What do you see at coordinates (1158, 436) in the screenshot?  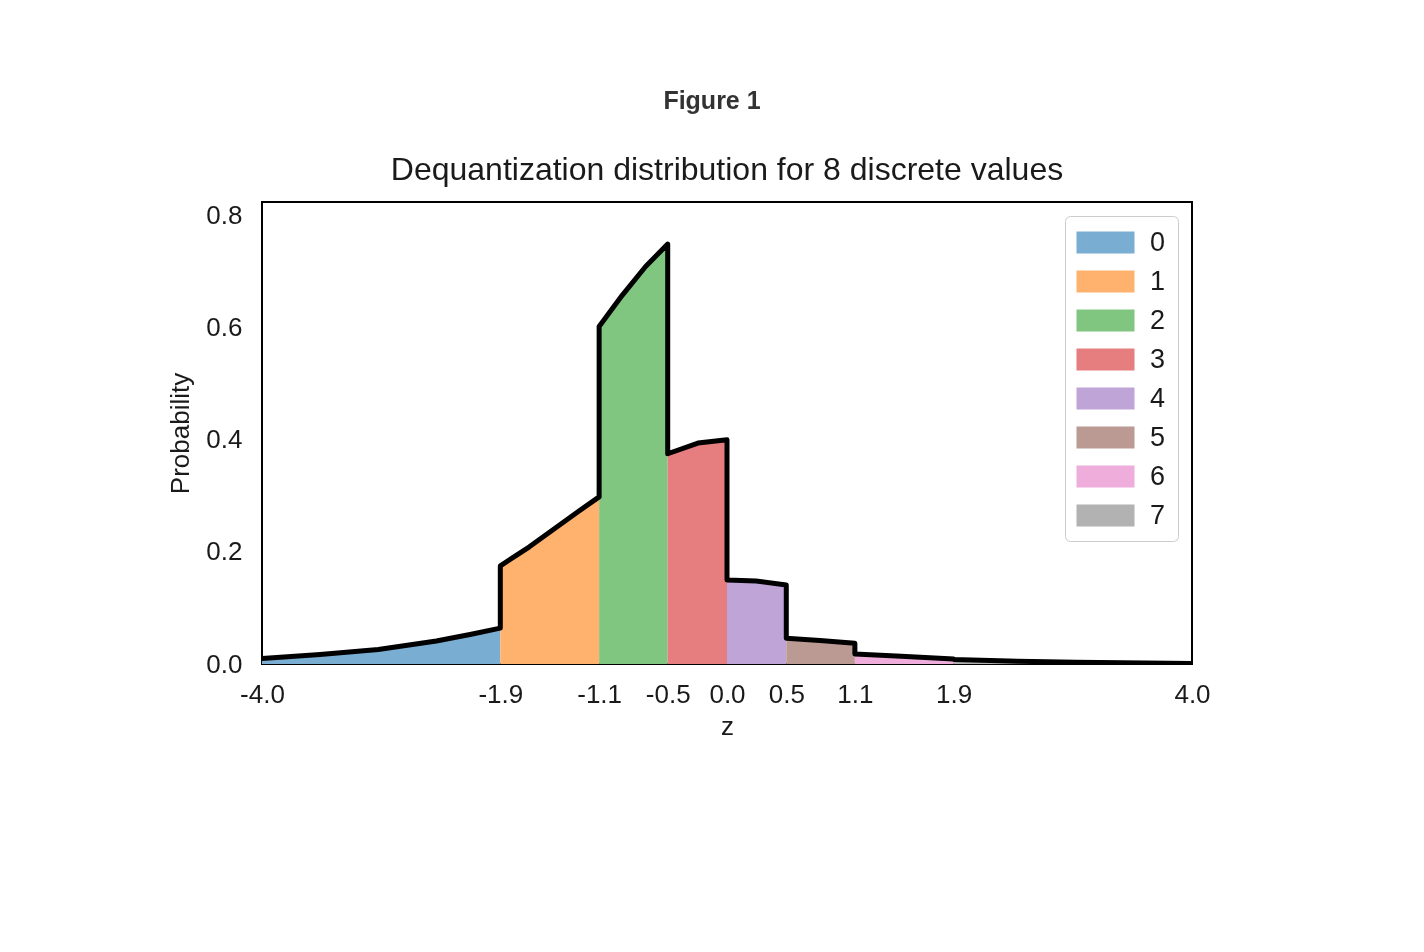 I see `legend-label: 5` at bounding box center [1158, 436].